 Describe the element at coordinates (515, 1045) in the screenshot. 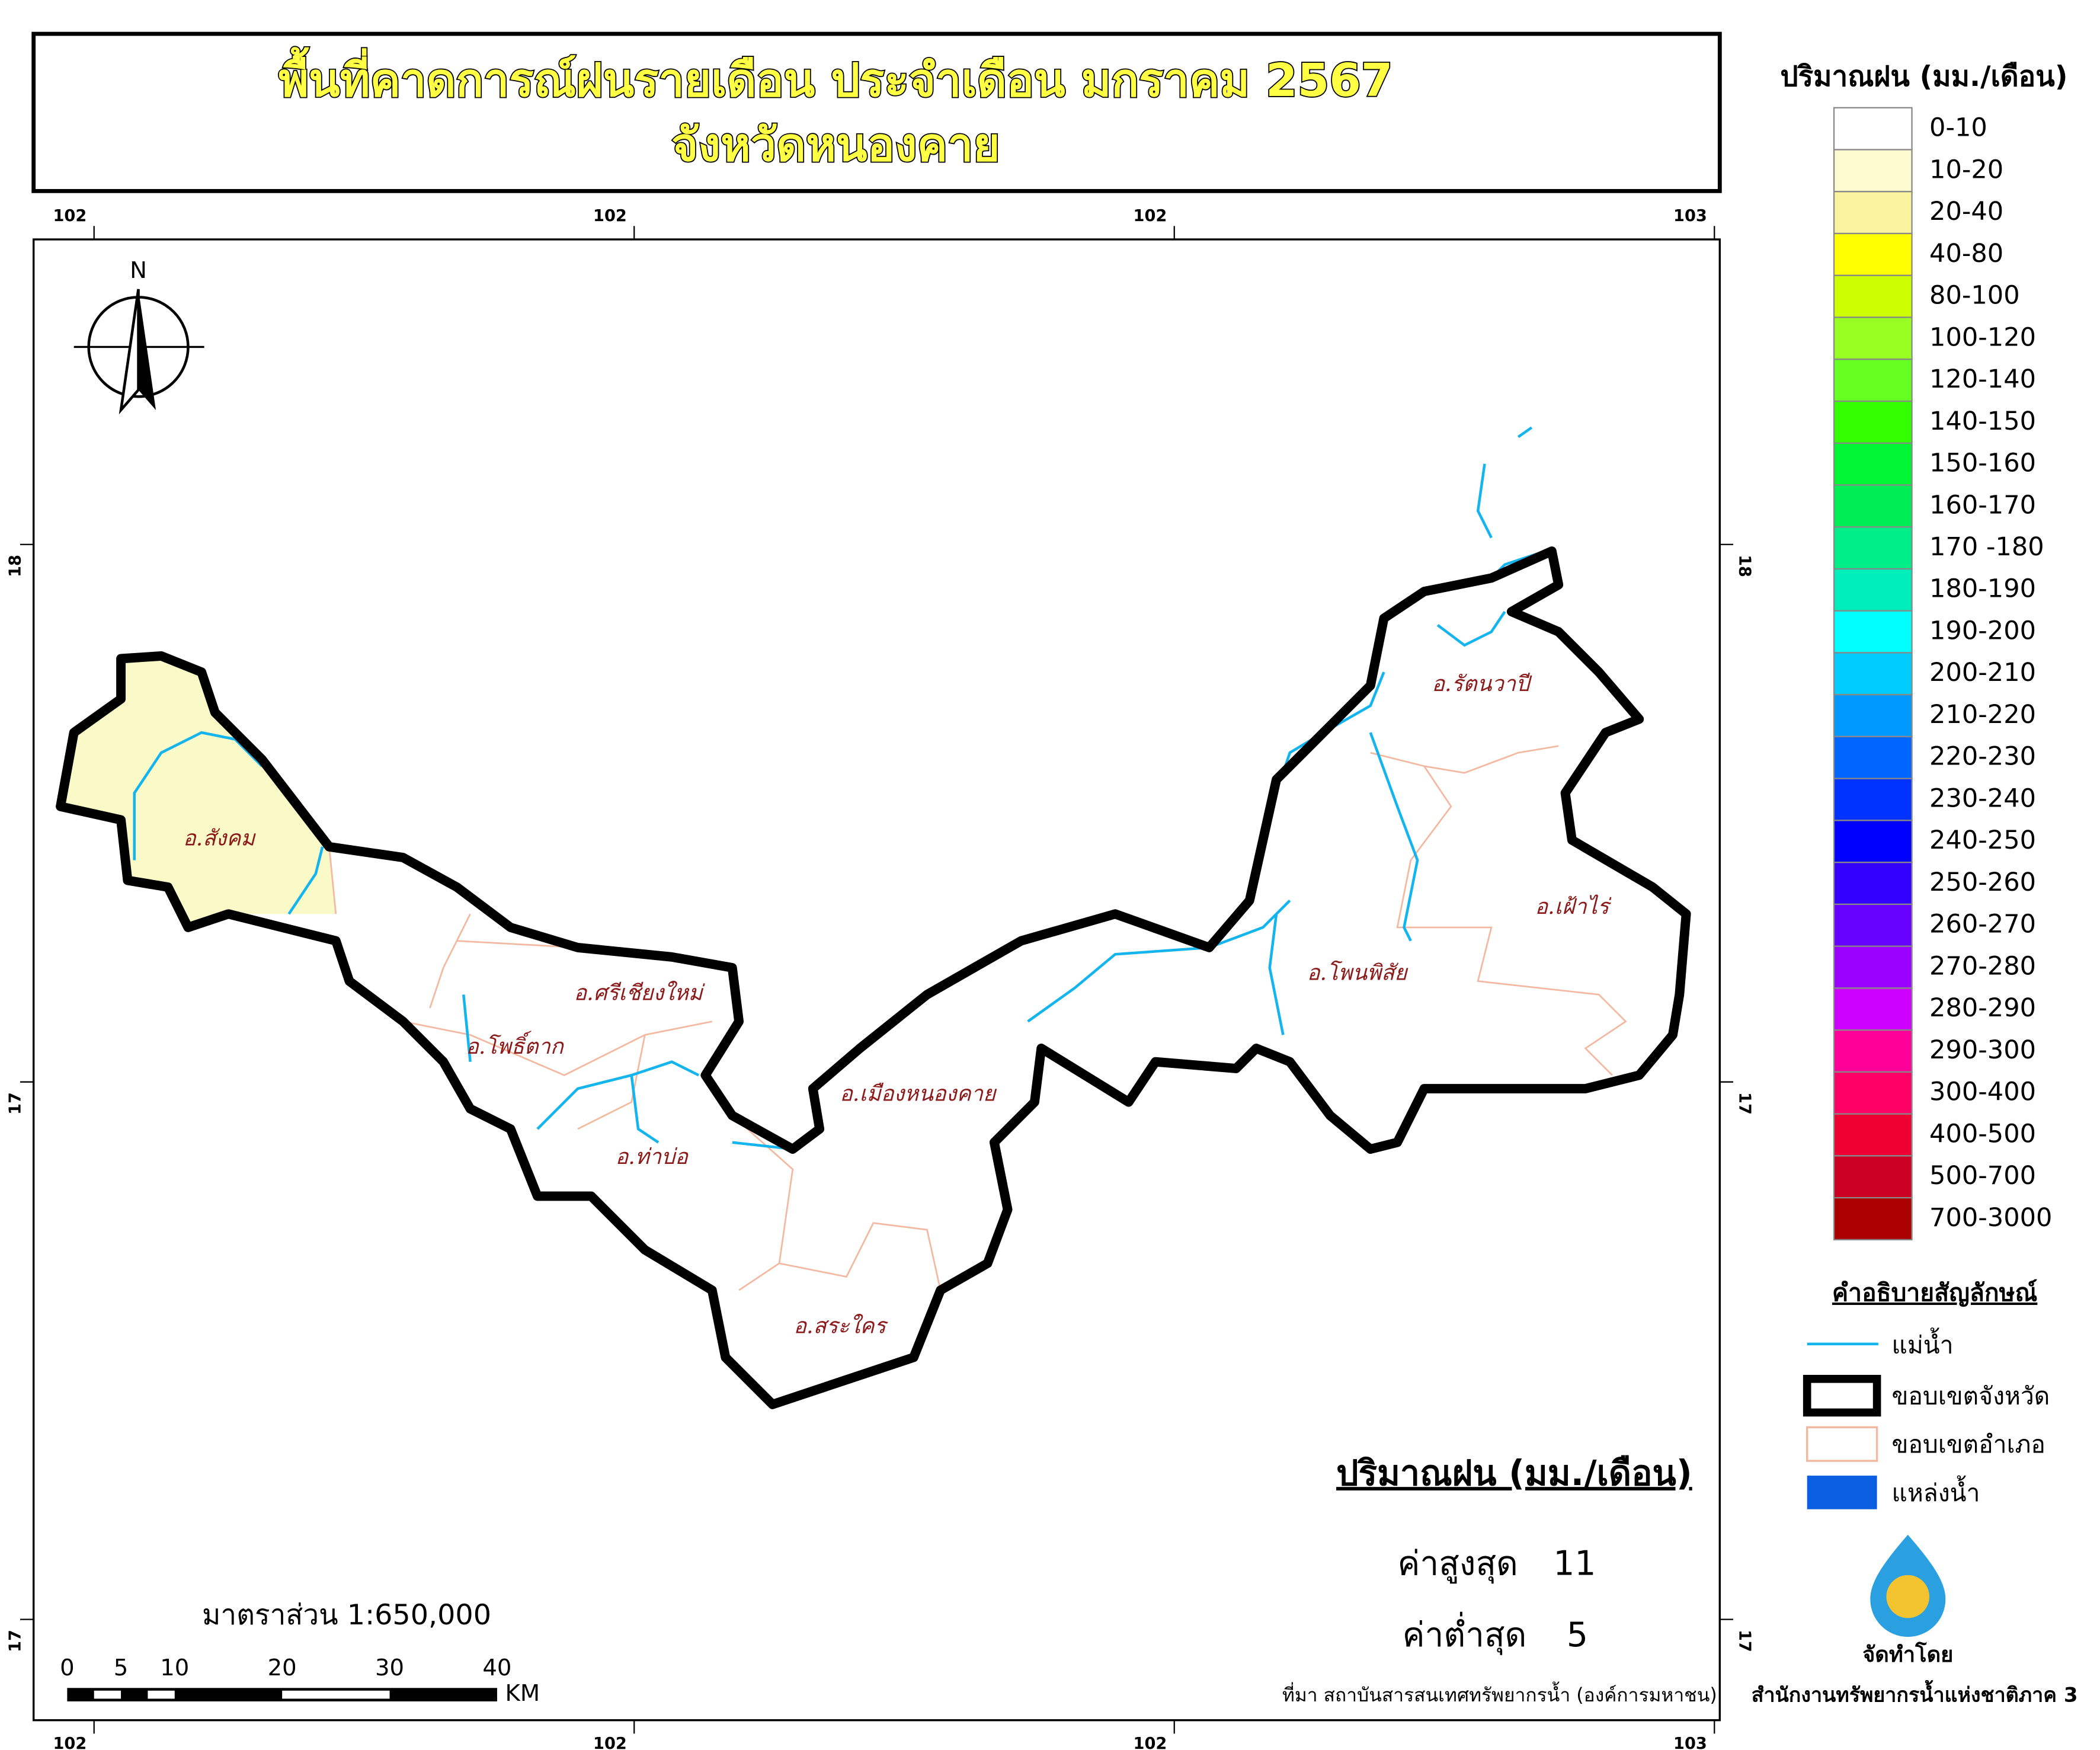

I see `district-label: อ.โพธิ์ตาก` at that location.